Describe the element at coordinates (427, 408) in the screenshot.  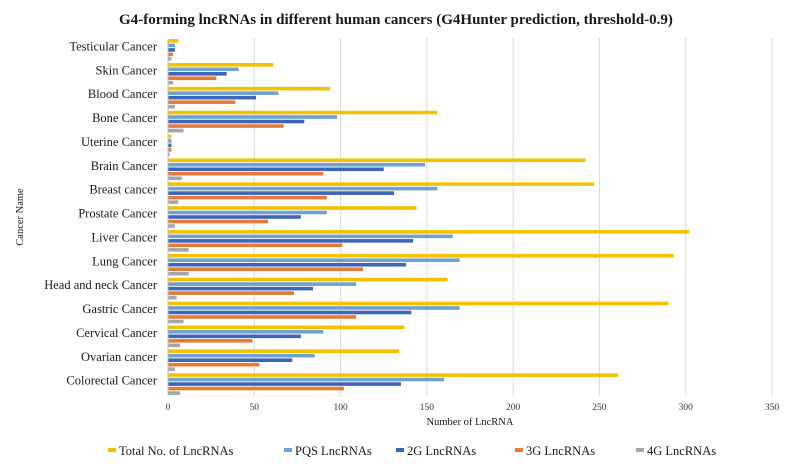
I see `x-tick-label: 150` at that location.